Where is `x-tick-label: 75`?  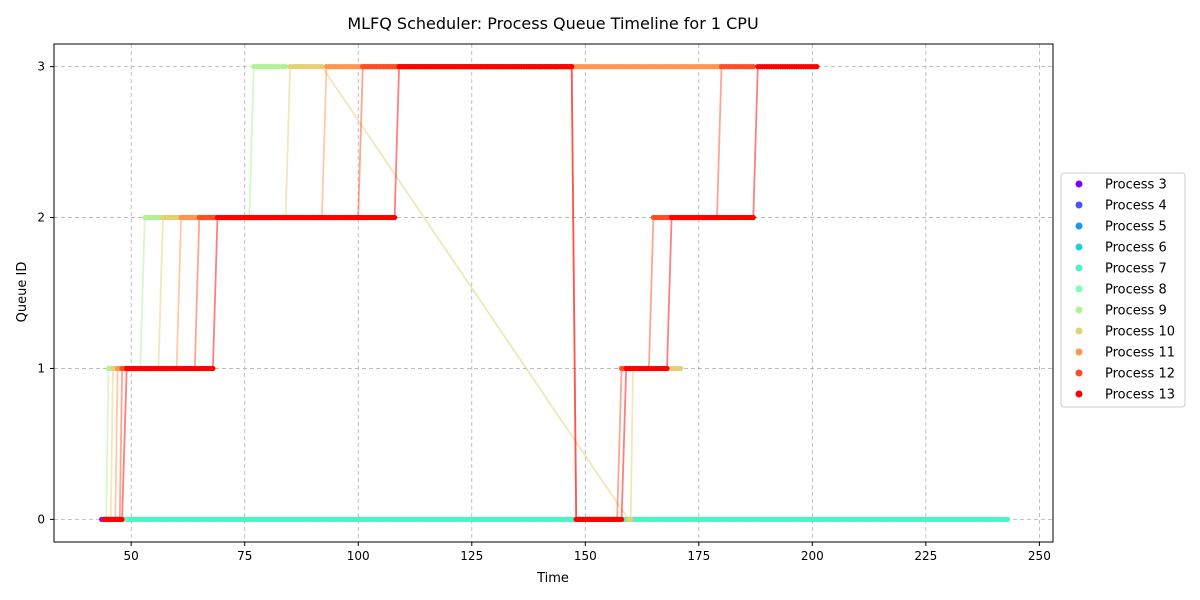
x-tick-label: 75 is located at coordinates (244, 556).